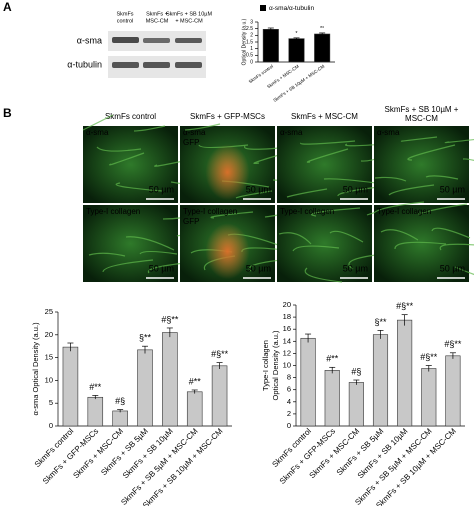  I want to click on y-tick-label: 4, so click(289, 401).